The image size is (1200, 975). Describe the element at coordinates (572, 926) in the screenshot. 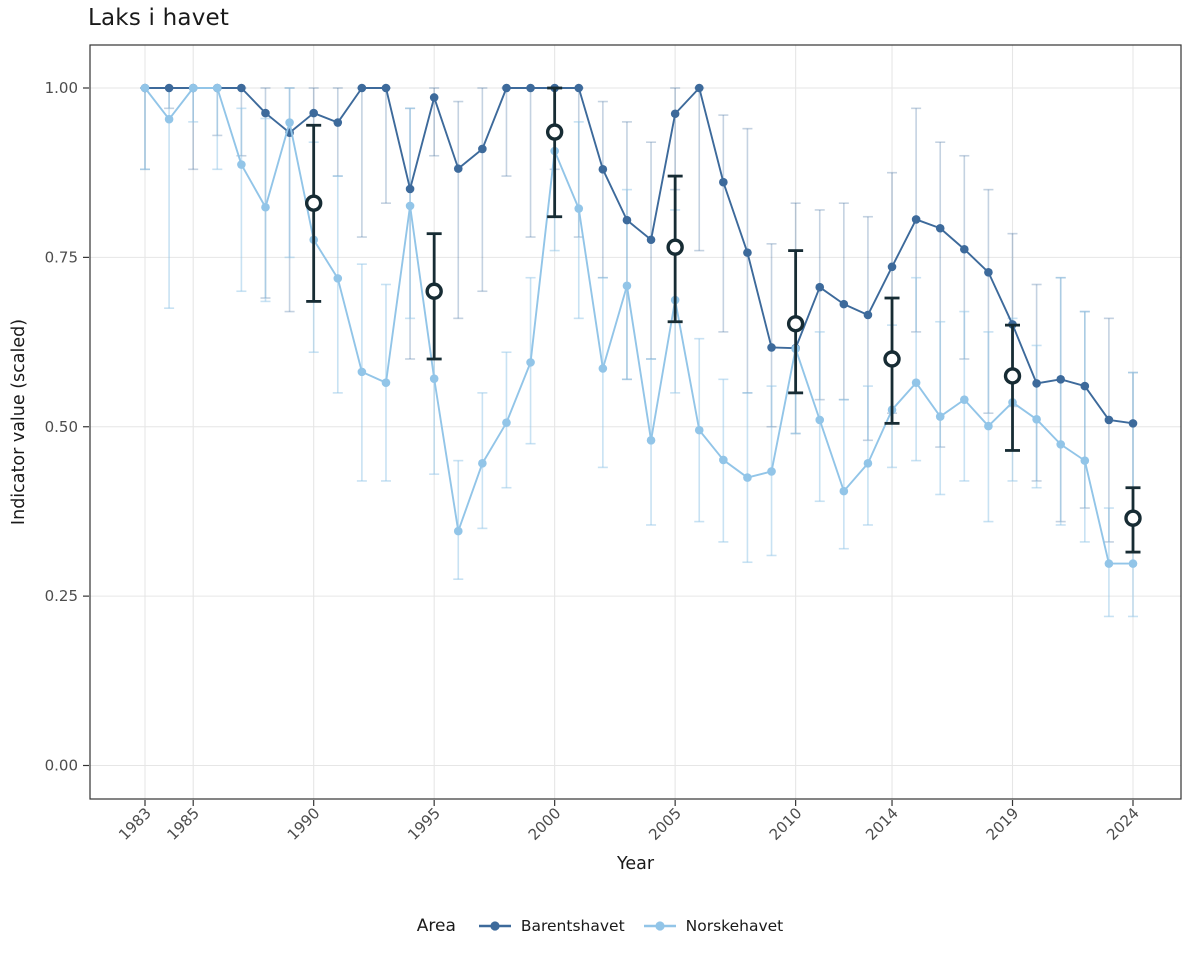

I see `legend-label-barentshavet: Barentshavet` at that location.